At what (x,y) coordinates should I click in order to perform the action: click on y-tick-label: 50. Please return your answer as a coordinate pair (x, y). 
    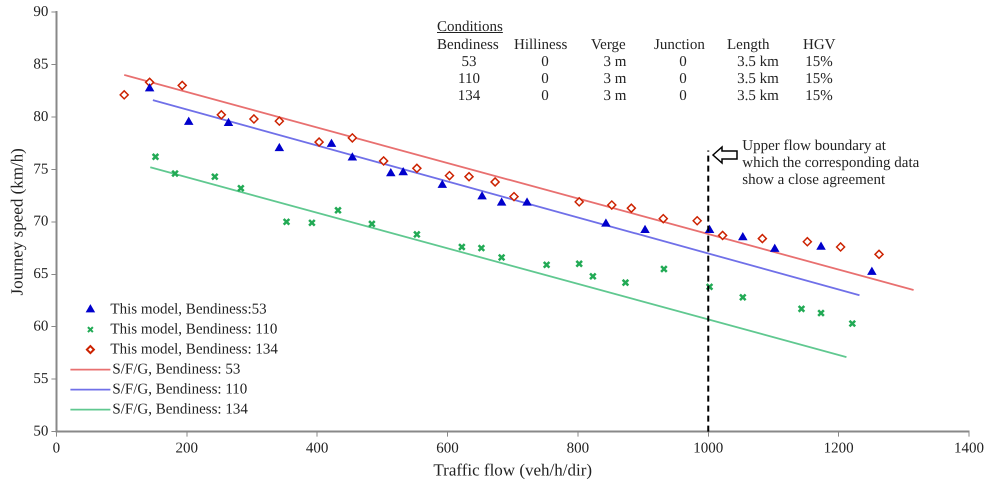
    Looking at the image, I should click on (40, 432).